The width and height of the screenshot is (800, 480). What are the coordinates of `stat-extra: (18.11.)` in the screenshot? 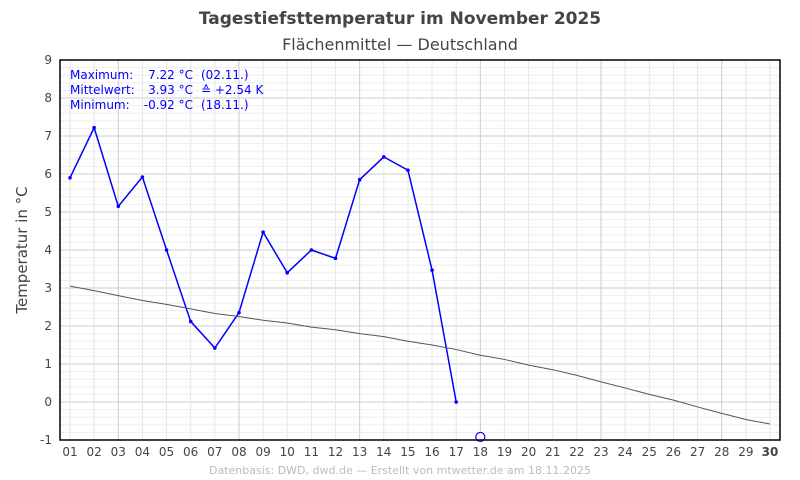 It's located at (225, 105).